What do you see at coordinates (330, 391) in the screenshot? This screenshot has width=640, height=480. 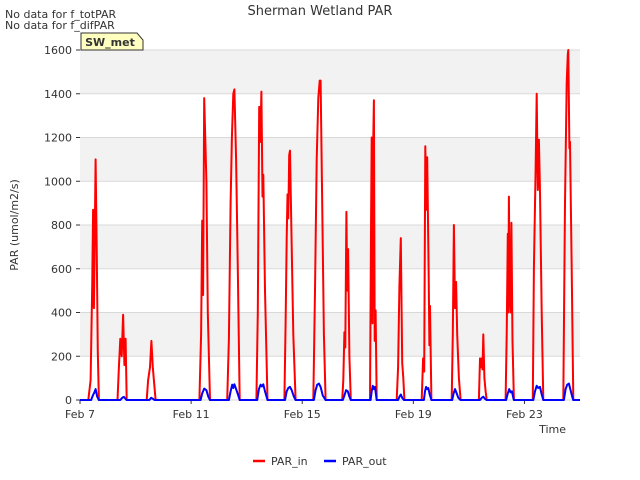 I see `series-line-par-out` at bounding box center [330, 391].